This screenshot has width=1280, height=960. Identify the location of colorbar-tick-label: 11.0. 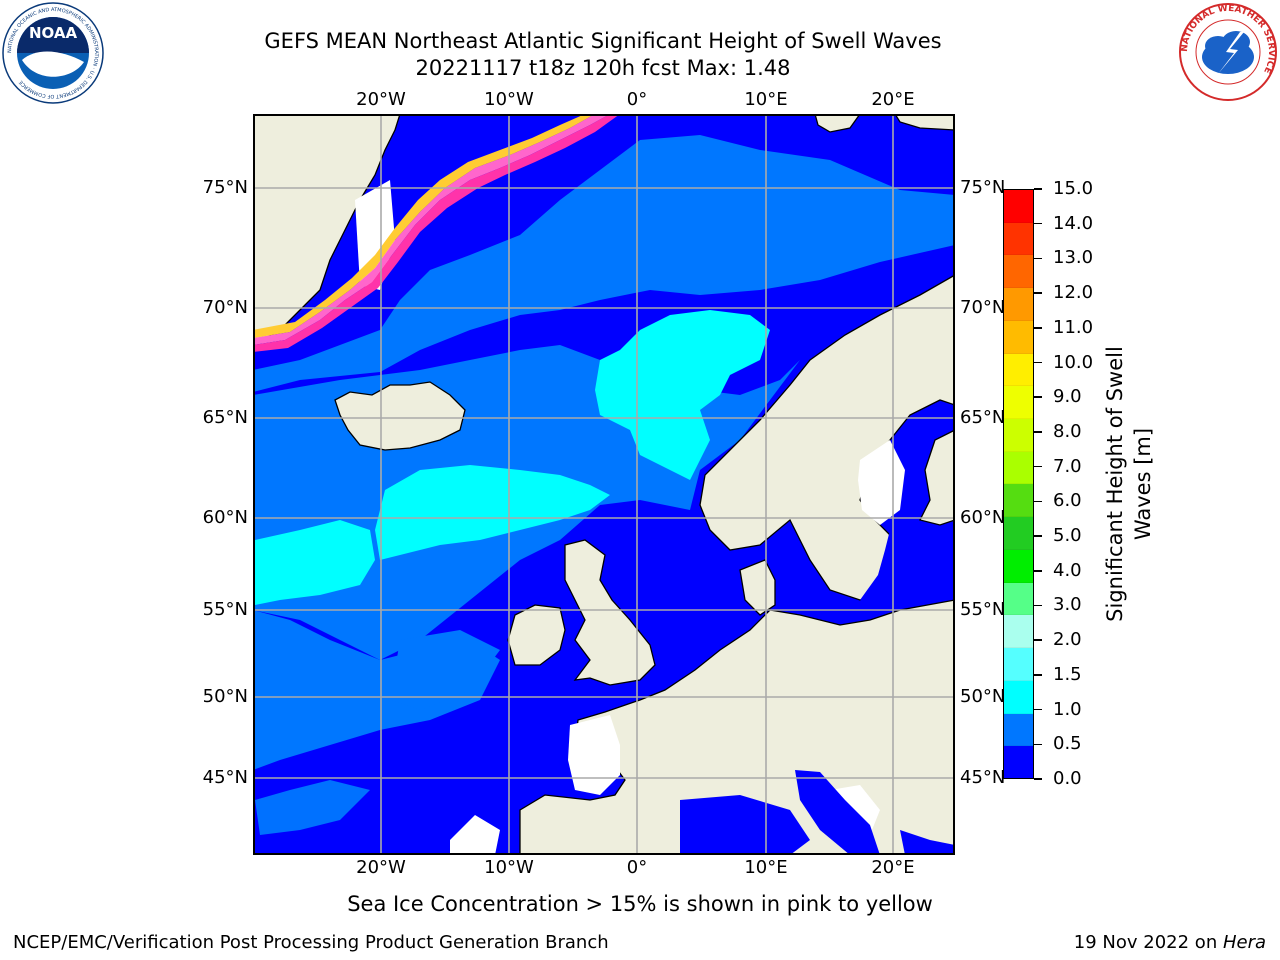
(1073, 328).